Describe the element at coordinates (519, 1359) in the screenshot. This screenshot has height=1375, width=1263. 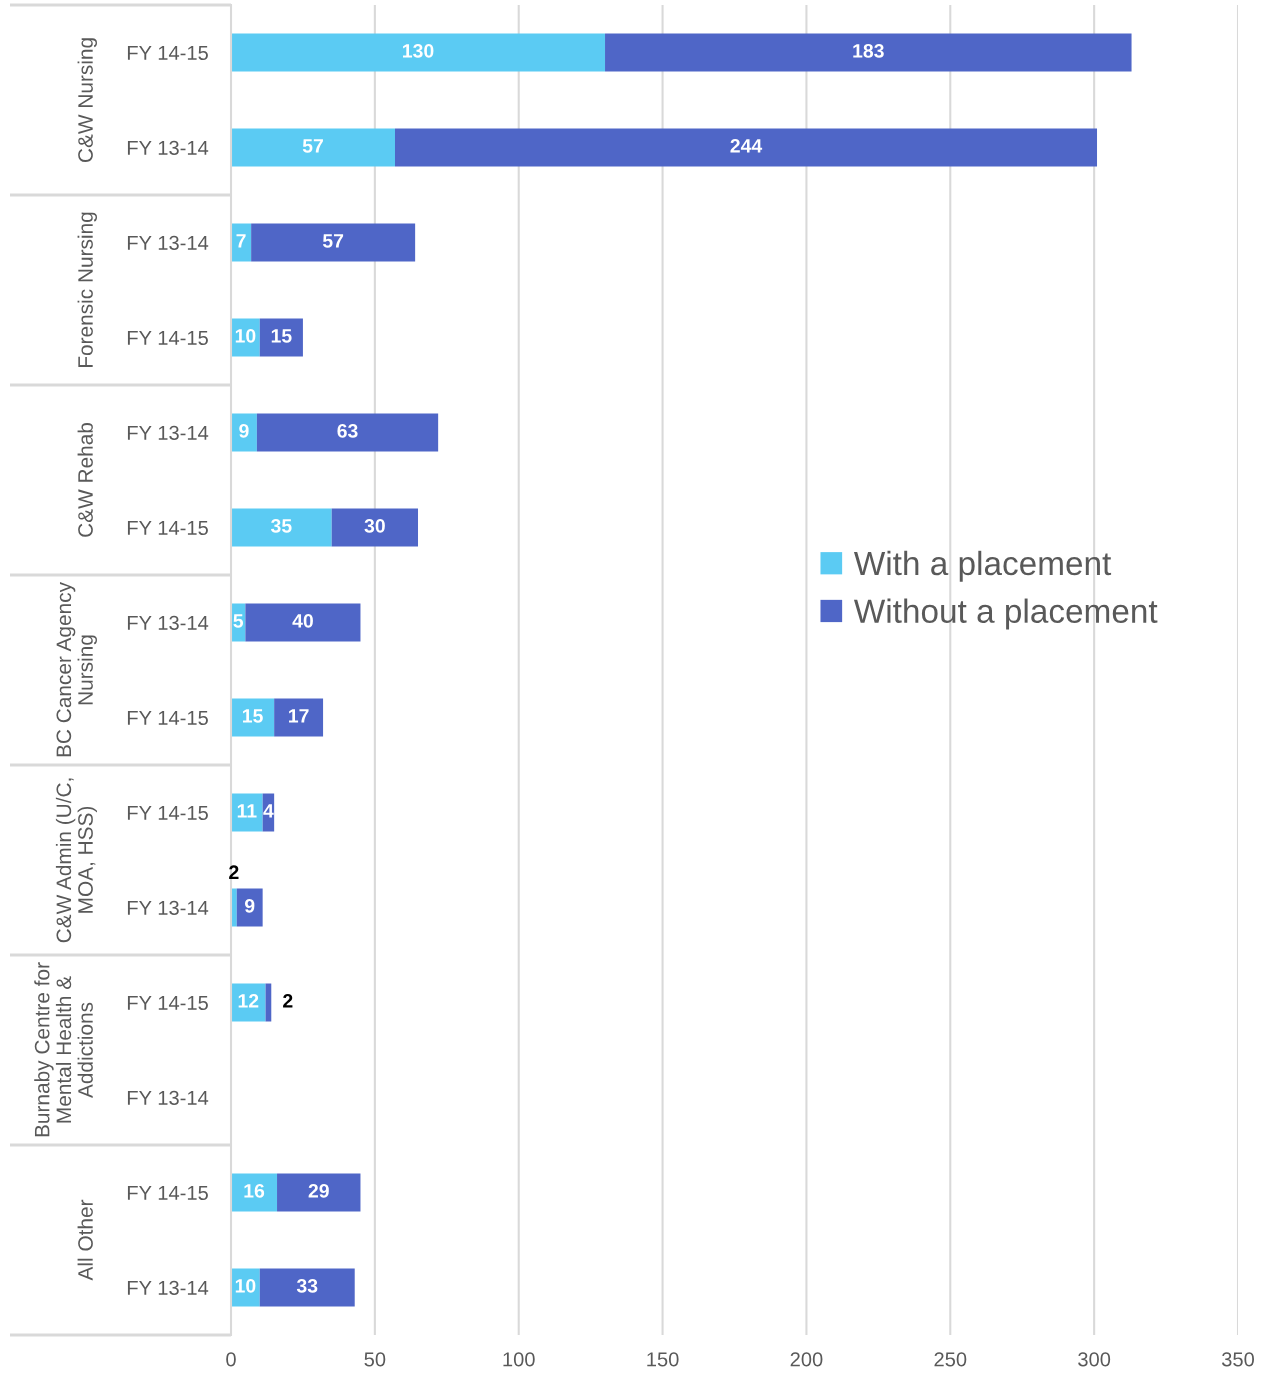
I see `x-tick-label: 100` at that location.